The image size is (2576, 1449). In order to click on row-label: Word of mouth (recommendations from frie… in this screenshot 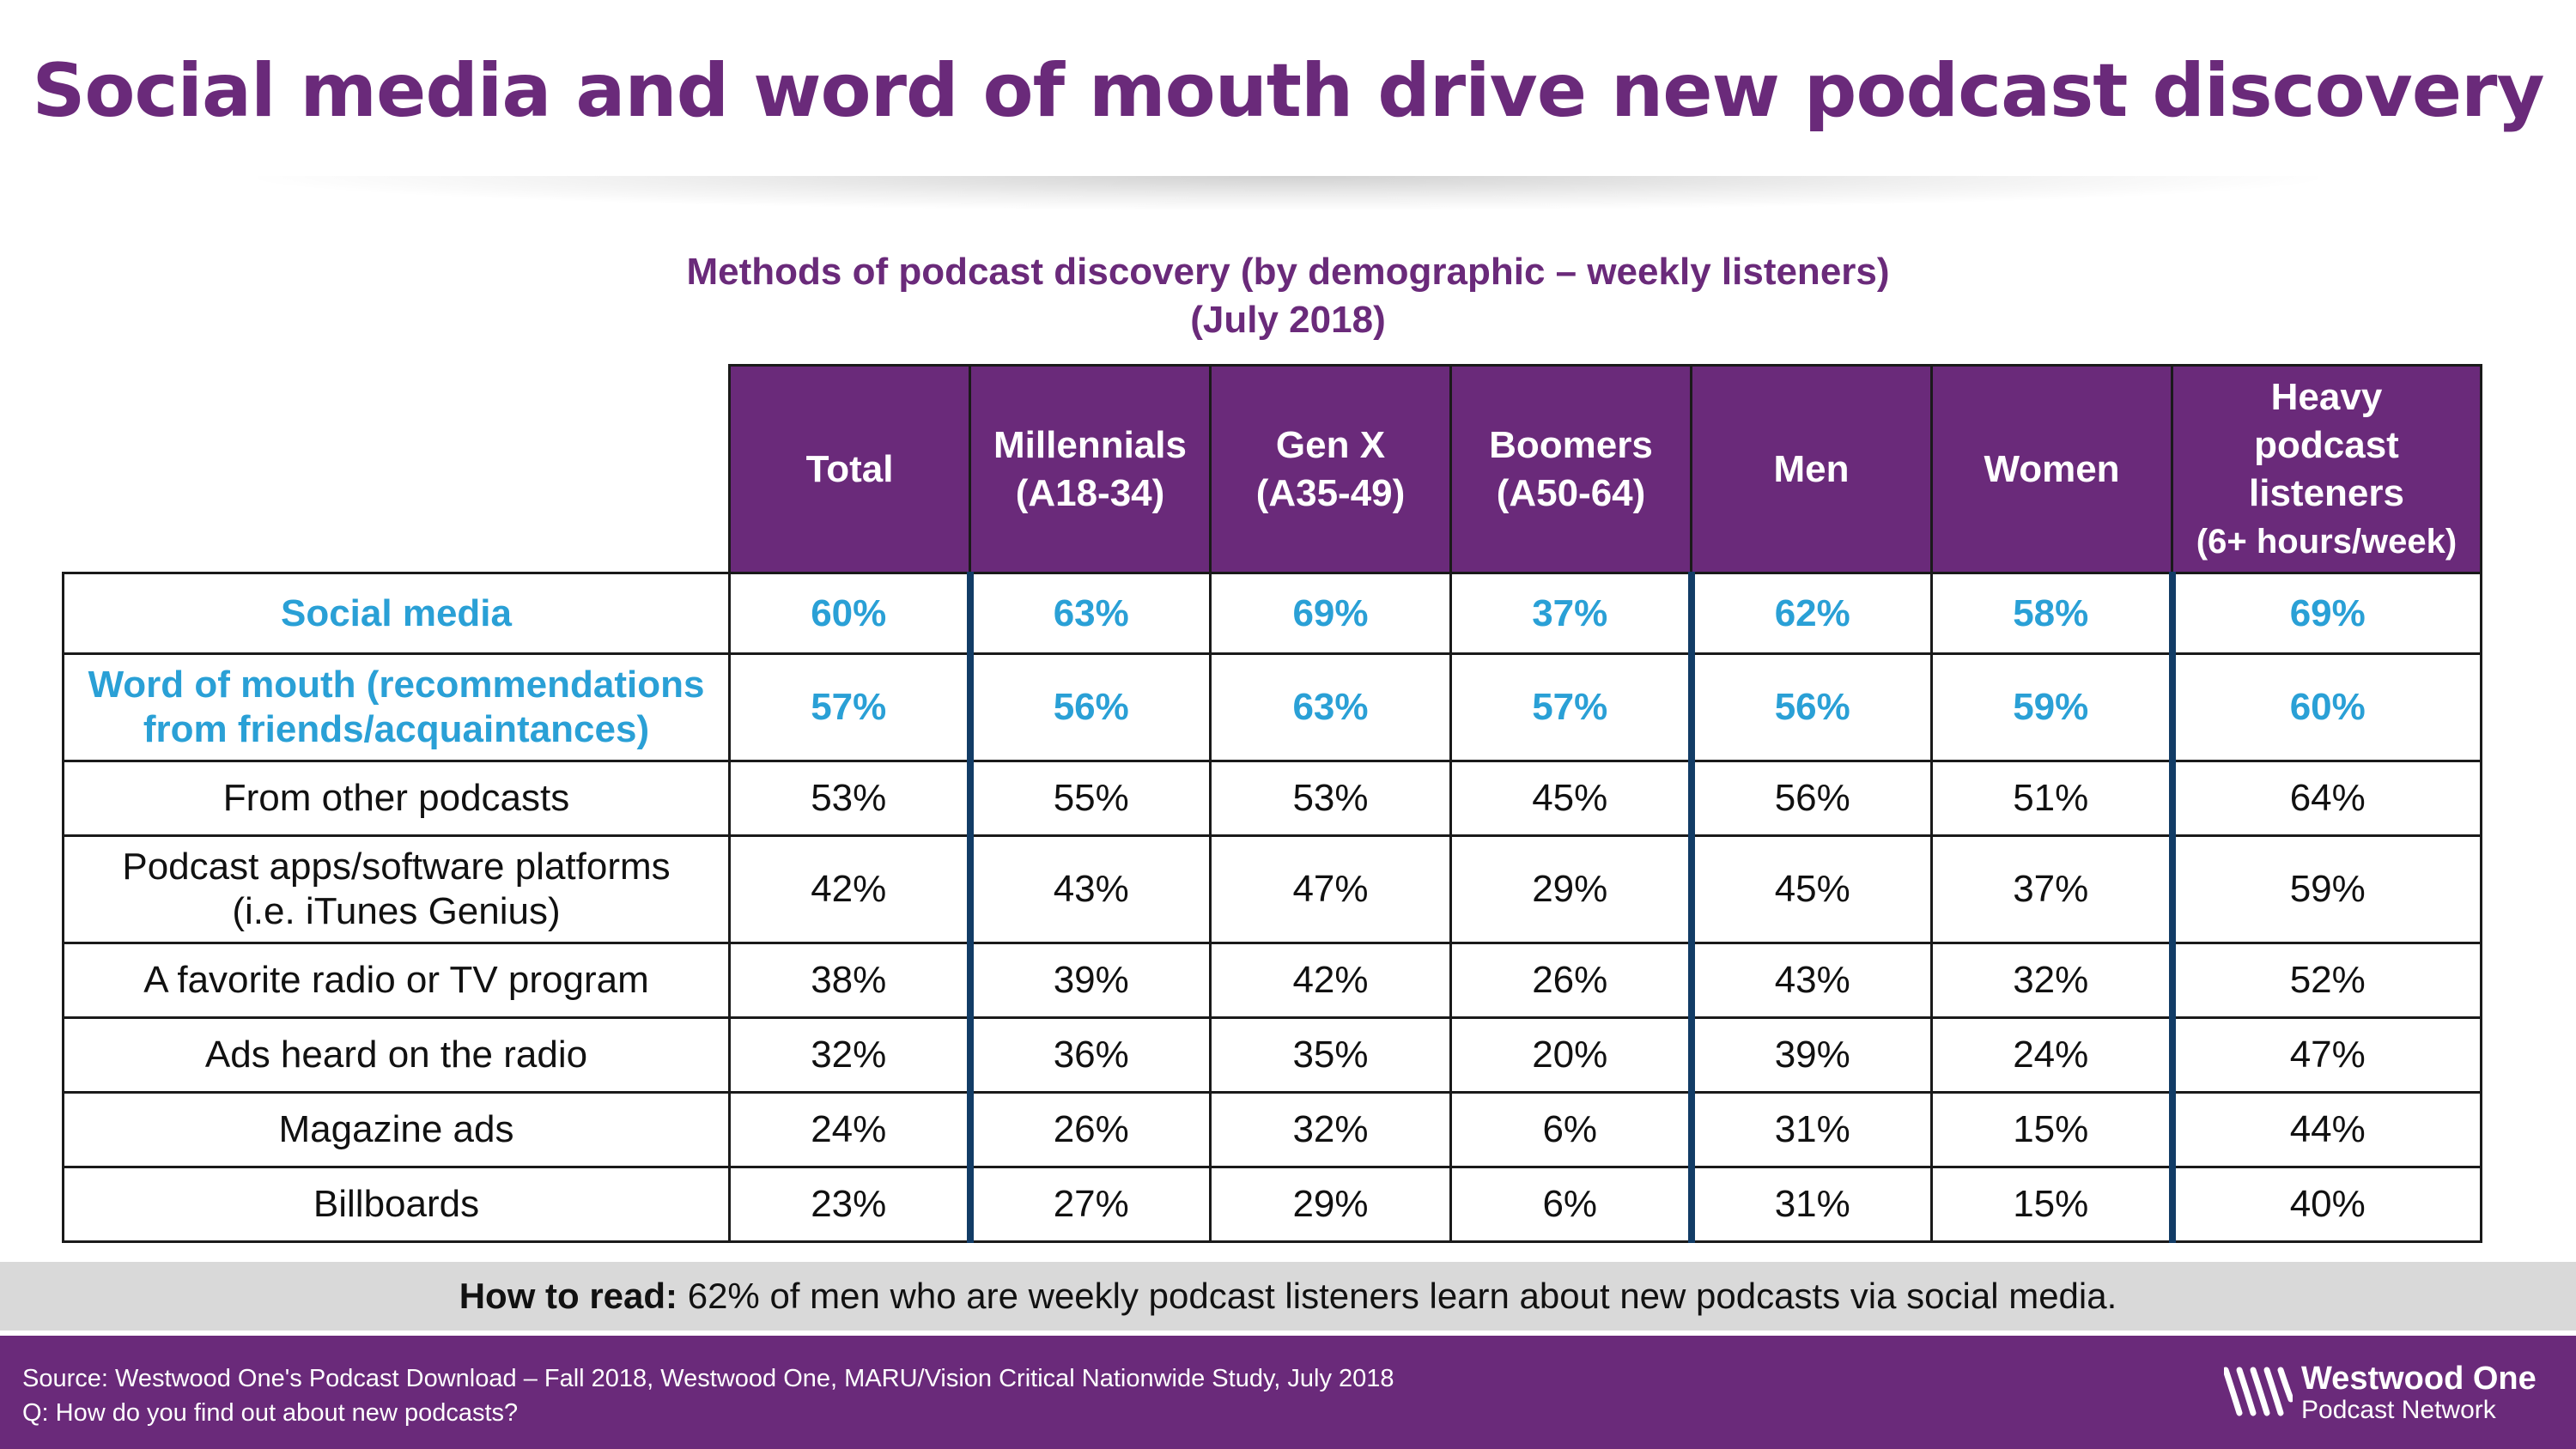, I will do `click(397, 707)`.